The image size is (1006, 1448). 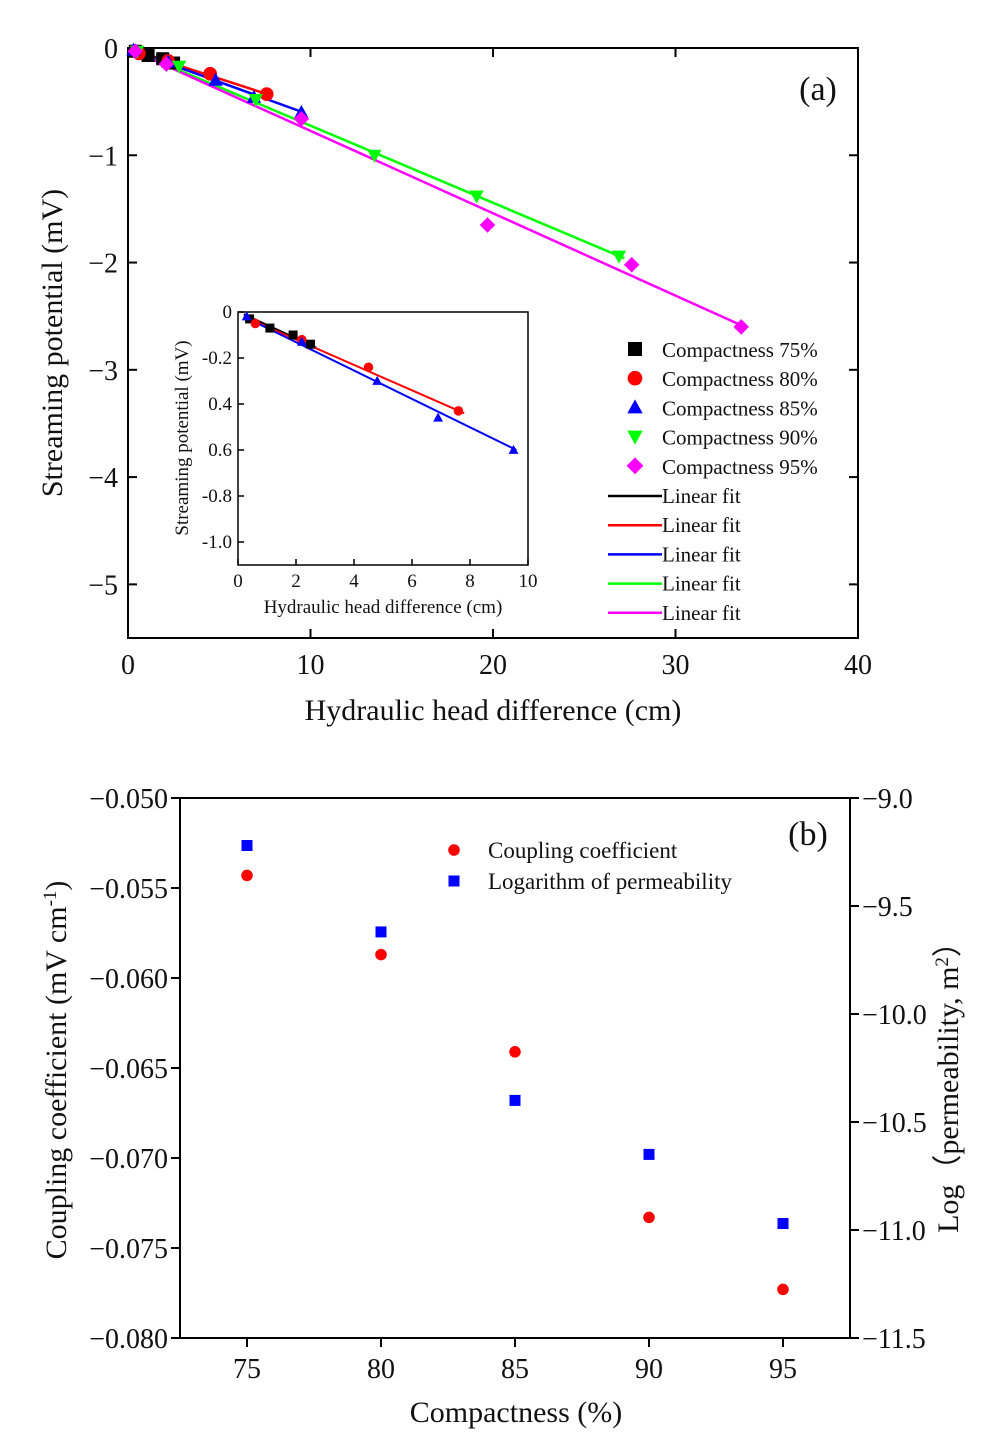 What do you see at coordinates (740, 467) in the screenshot?
I see `legend-label: Compactness 95%` at bounding box center [740, 467].